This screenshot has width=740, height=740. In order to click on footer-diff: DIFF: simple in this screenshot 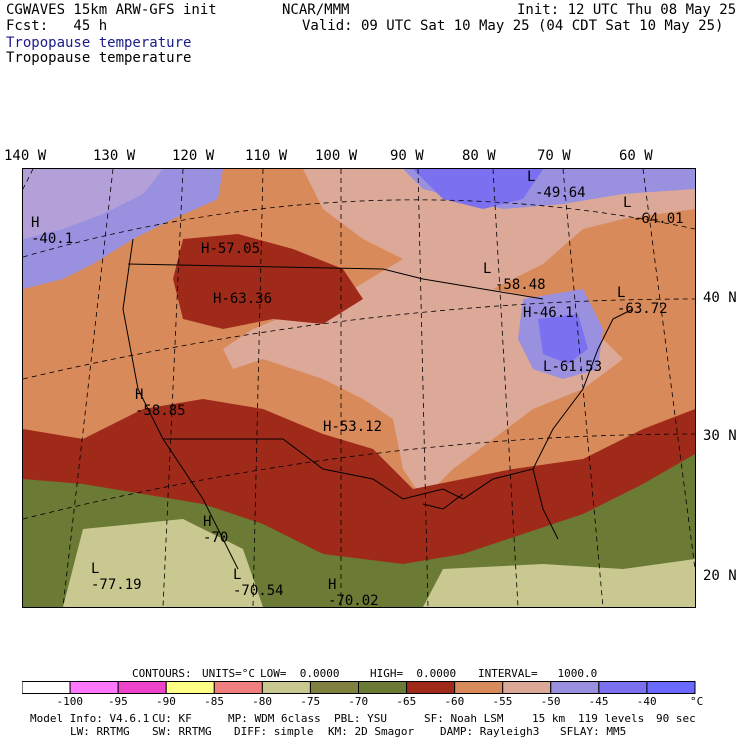, I will do `click(274, 731)`.